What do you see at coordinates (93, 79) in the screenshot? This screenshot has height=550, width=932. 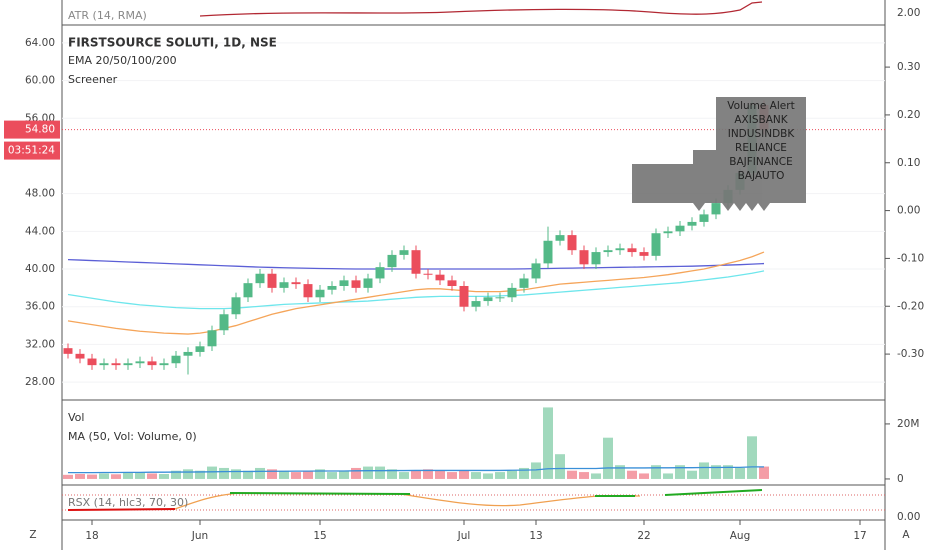 I see `legend-item: Screener` at bounding box center [93, 79].